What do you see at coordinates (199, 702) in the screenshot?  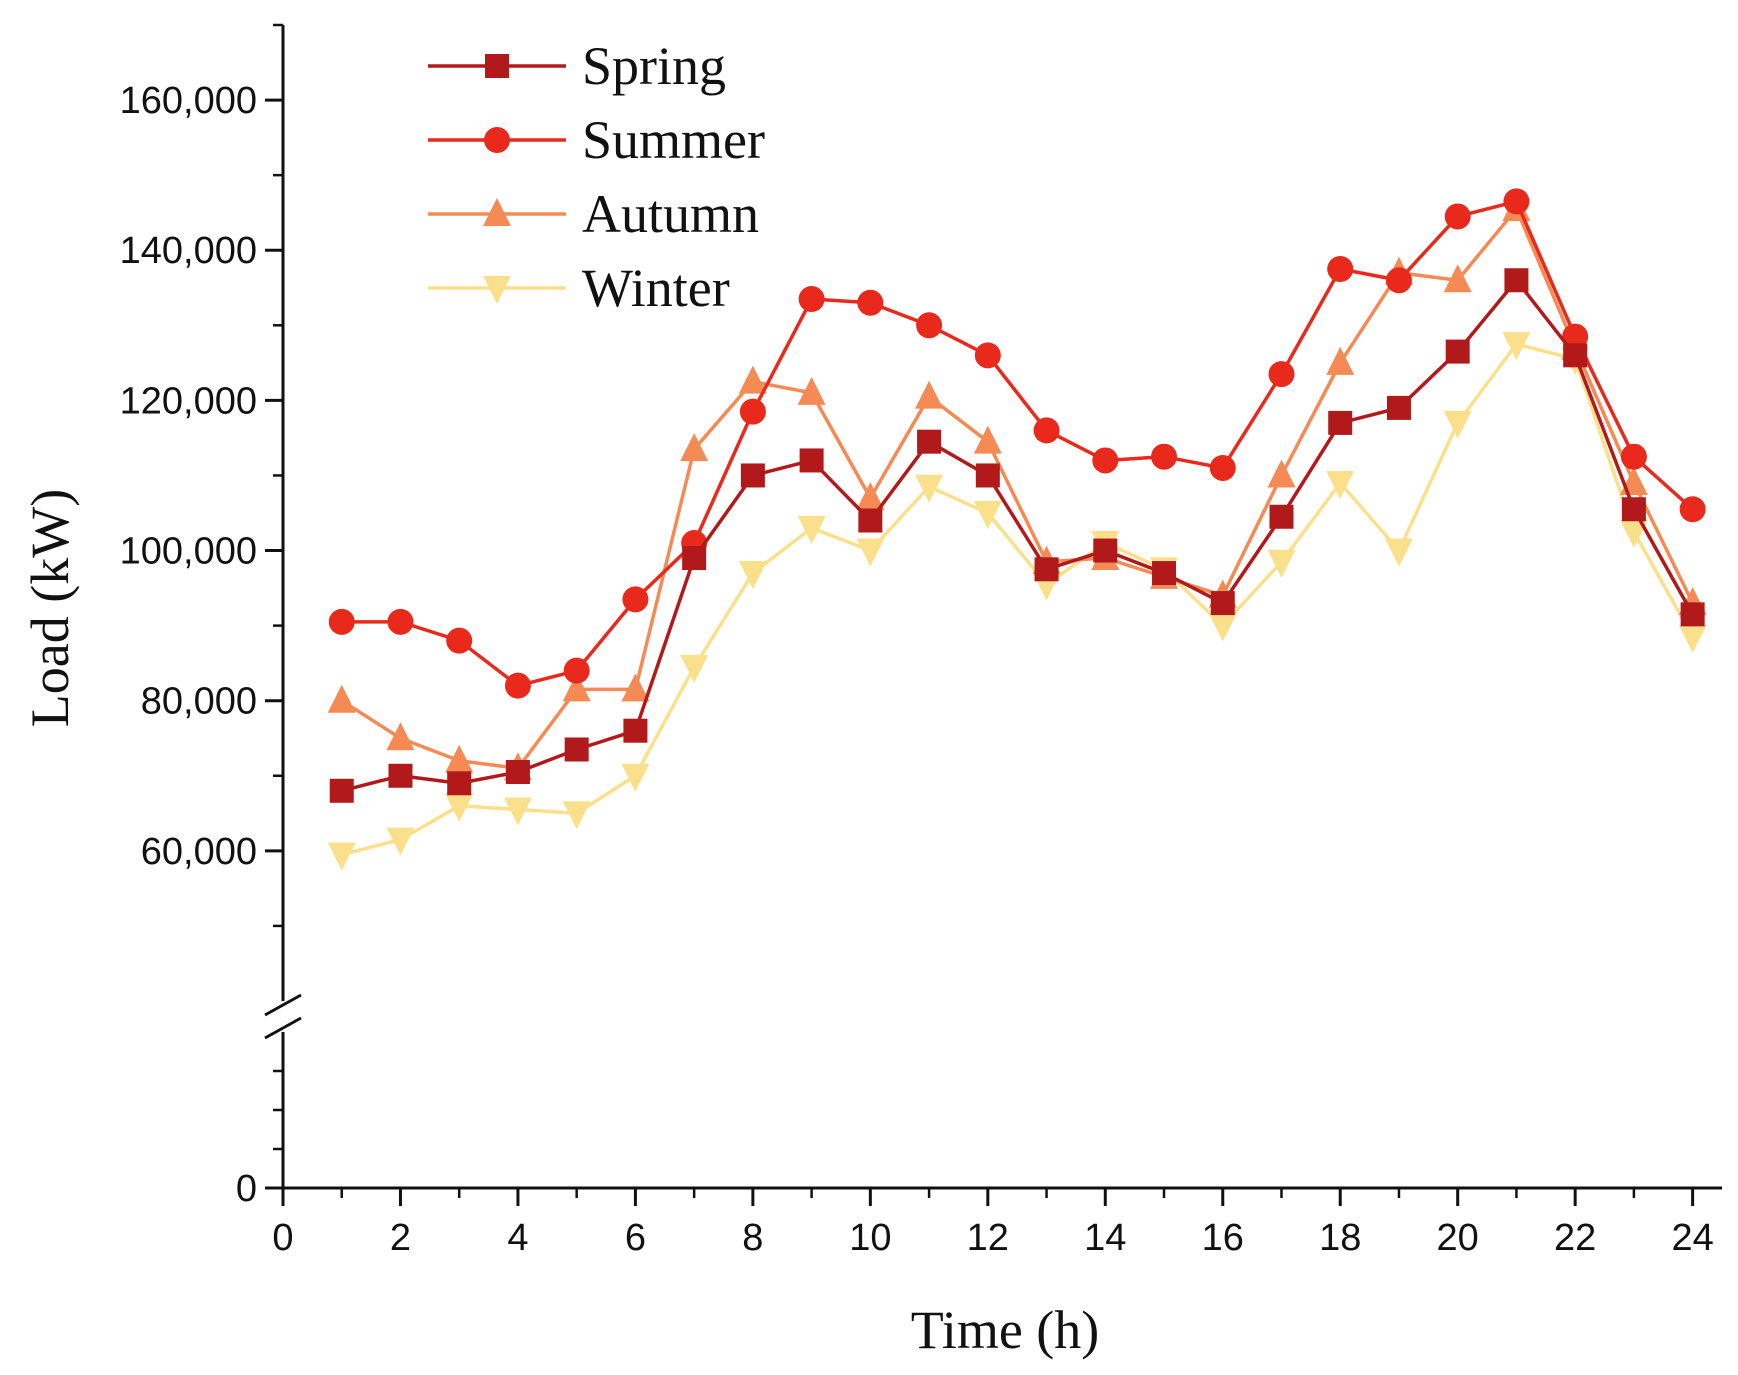 I see `y-tick-label: 80,000` at bounding box center [199, 702].